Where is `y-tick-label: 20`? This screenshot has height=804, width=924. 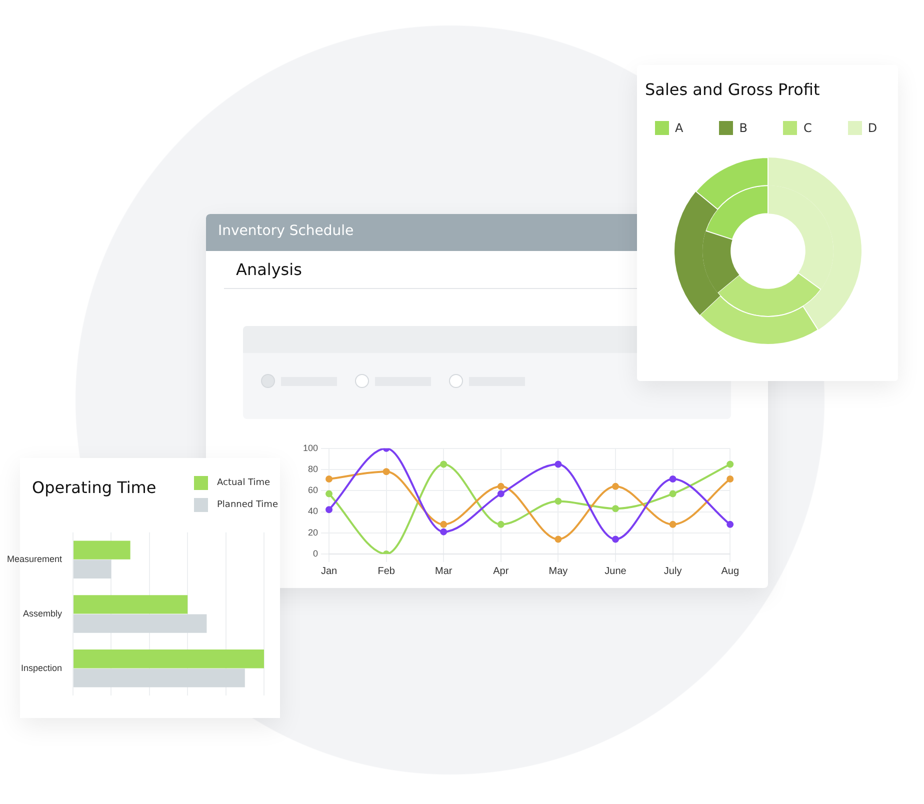
y-tick-label: 20 is located at coordinates (313, 532).